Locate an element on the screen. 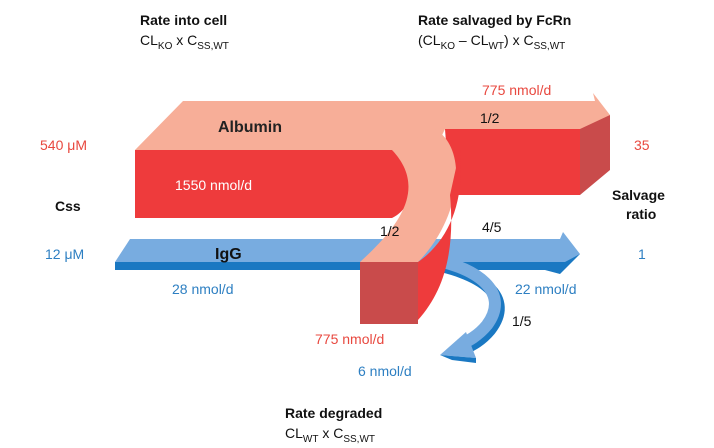 This screenshot has width=714, height=448. rate-salvaged-title: Rate salvaged by FcRn is located at coordinates (494, 20).